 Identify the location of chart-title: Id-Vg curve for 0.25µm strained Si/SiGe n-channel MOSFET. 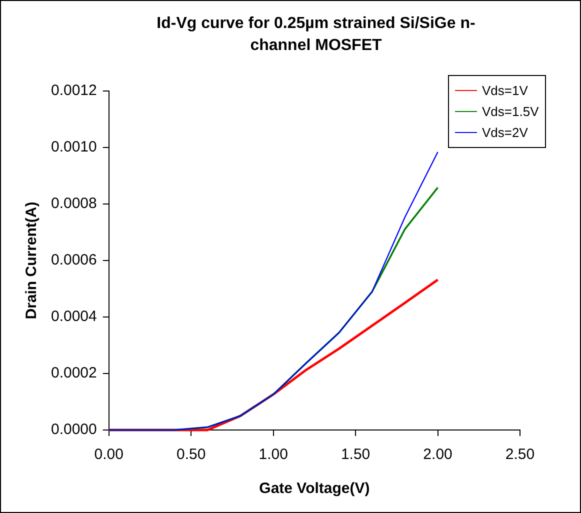
(316, 35).